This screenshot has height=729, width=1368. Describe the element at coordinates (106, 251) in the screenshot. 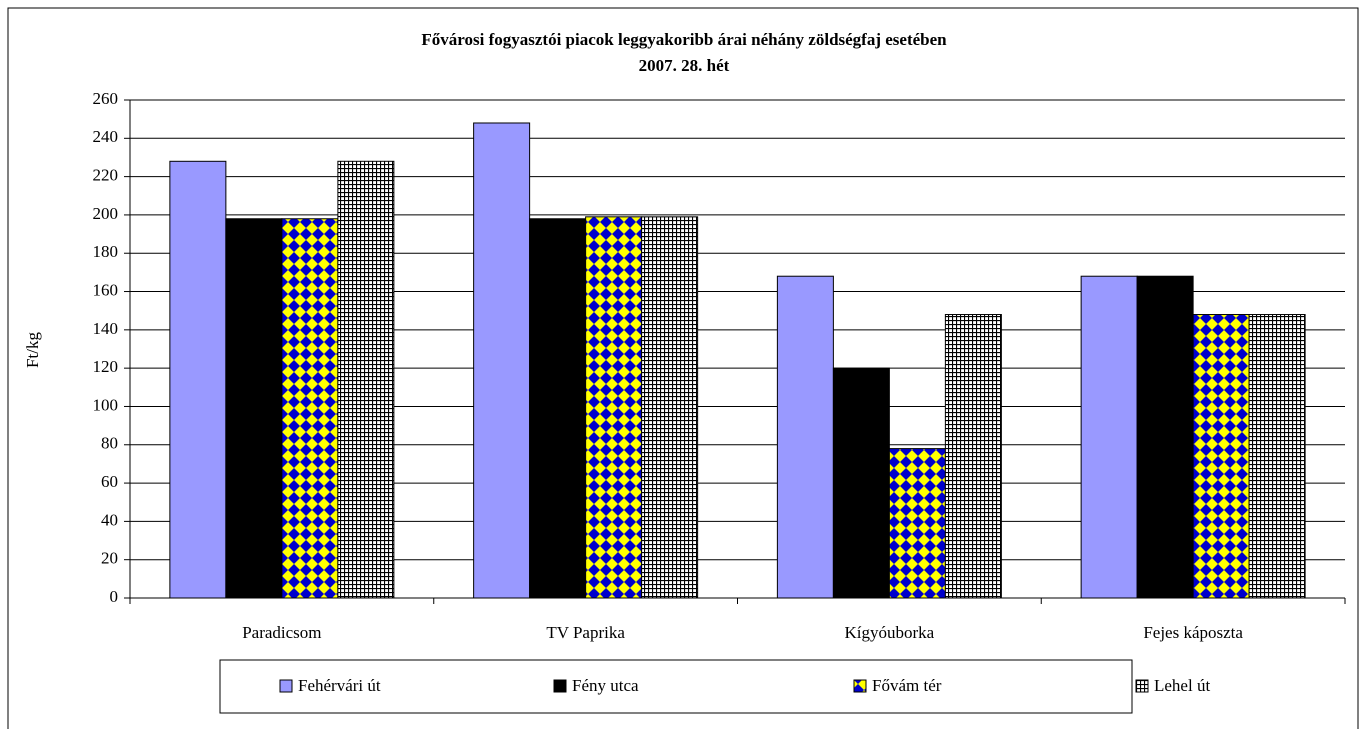

I see `y-tick-label: 180` at that location.